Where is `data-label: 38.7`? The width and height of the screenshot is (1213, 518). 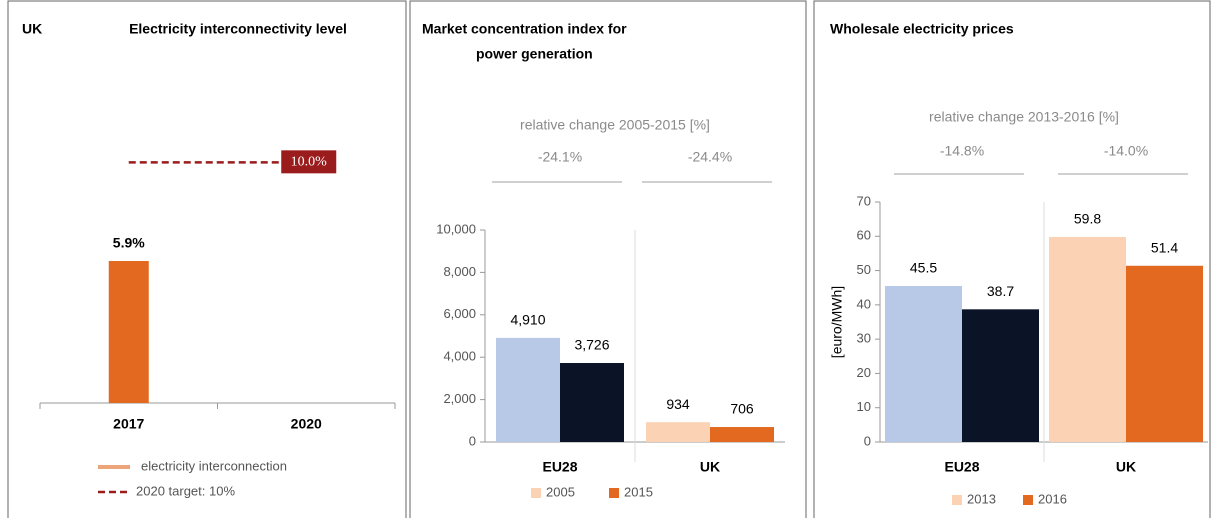 data-label: 38.7 is located at coordinates (1000, 291).